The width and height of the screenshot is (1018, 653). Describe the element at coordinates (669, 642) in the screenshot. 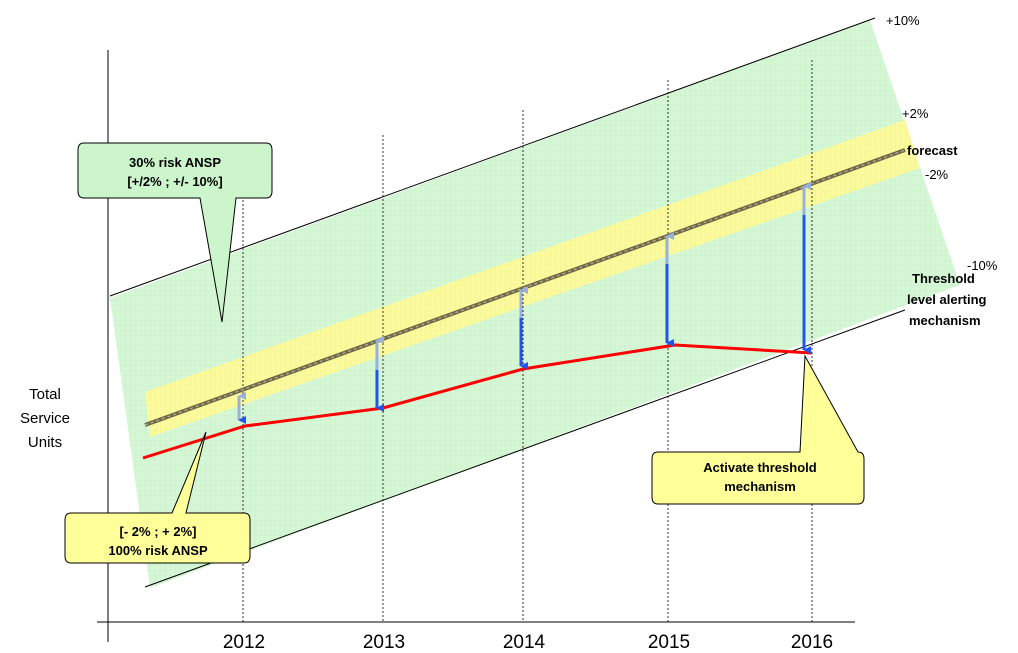

I see `year-label-2015: 2015` at that location.